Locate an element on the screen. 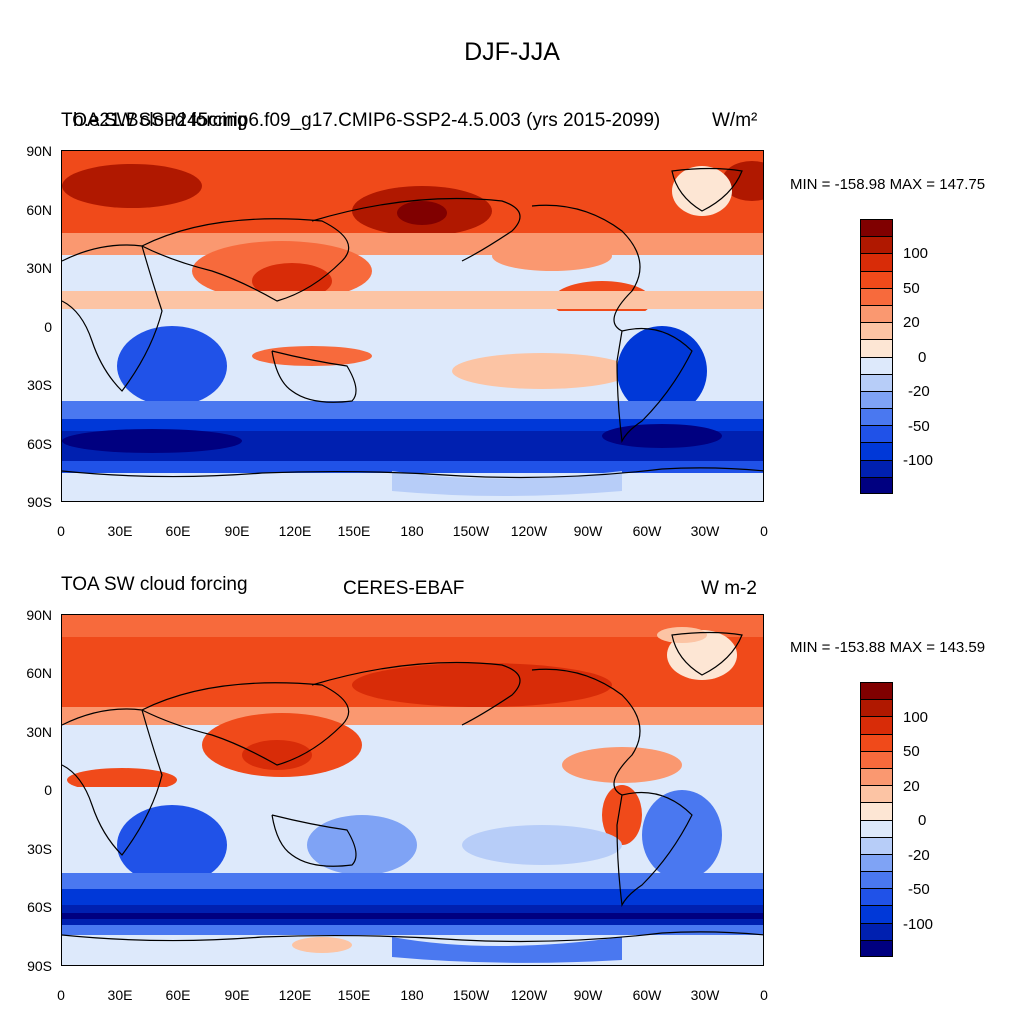 The height and width of the screenshot is (1024, 1024). panel-units: W m-2 is located at coordinates (729, 588).